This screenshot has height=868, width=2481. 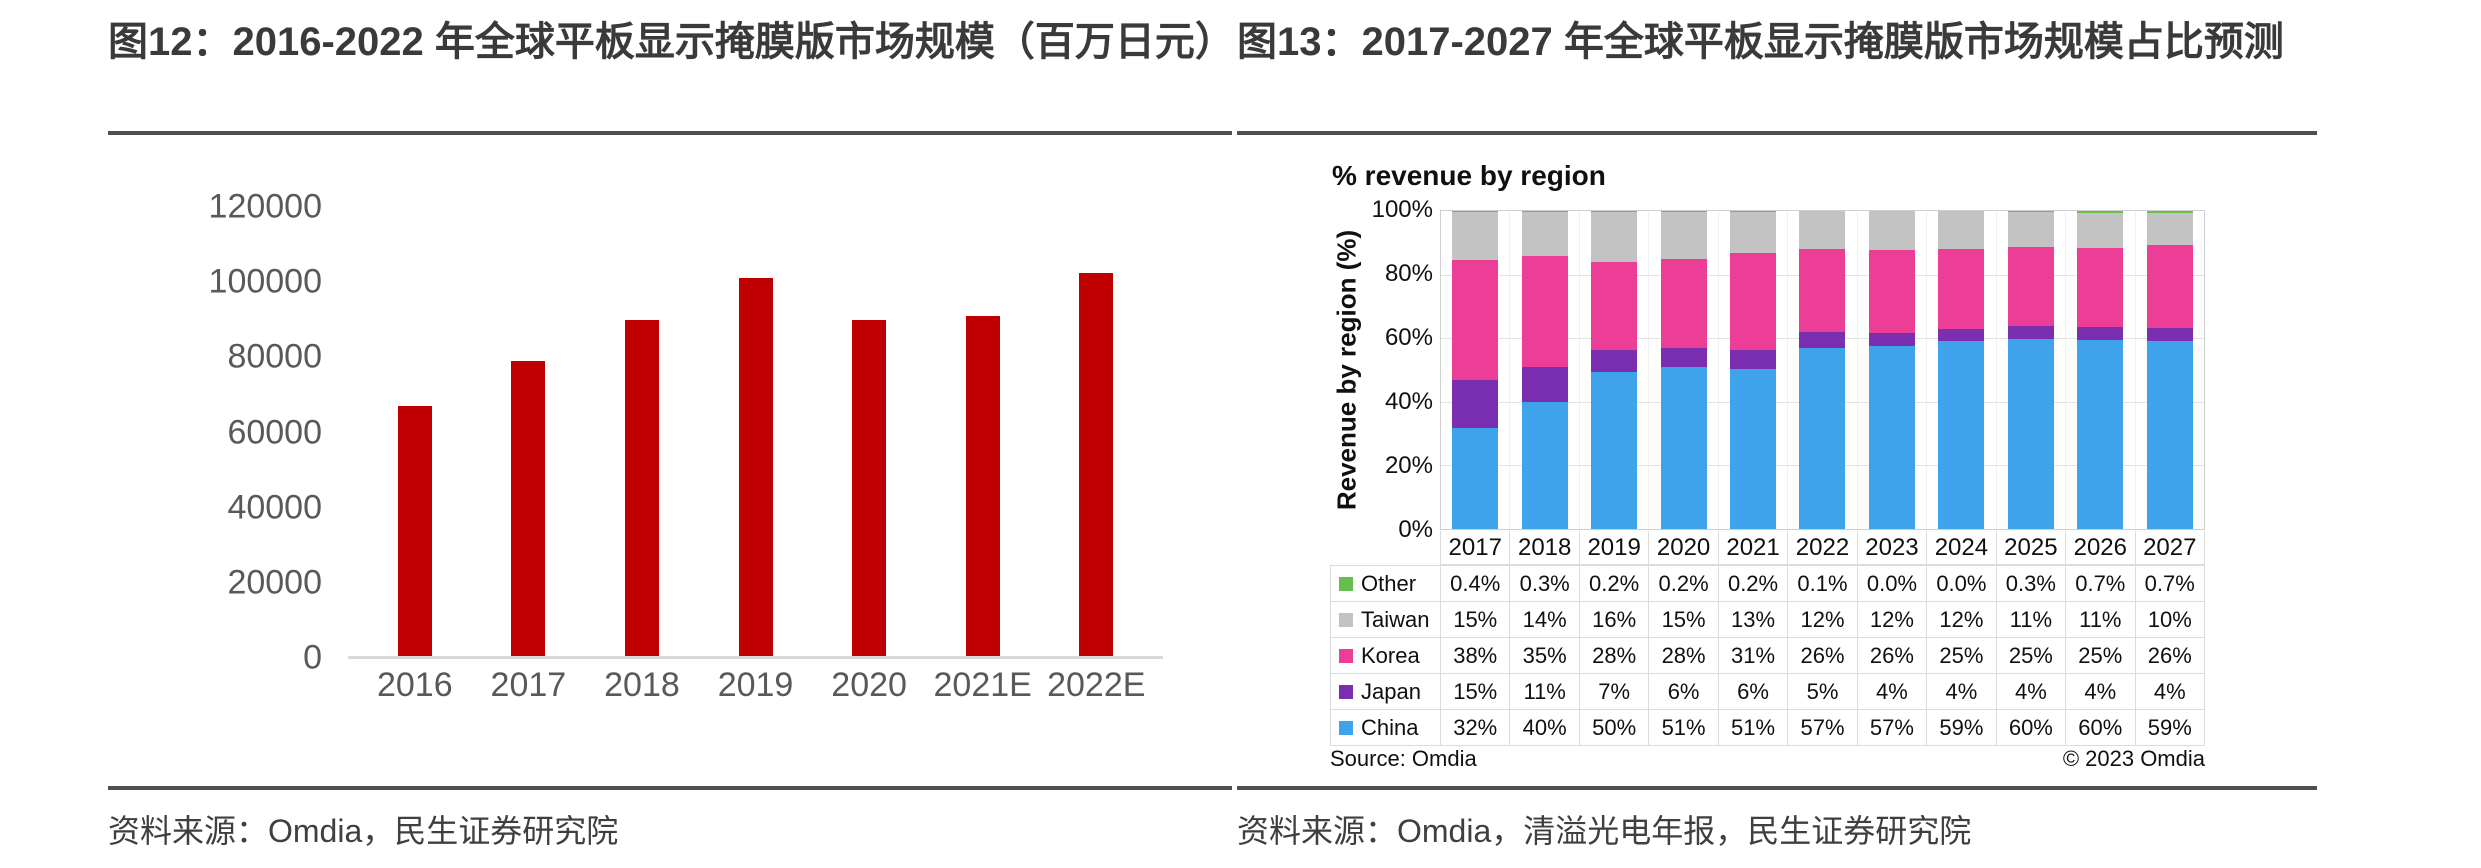 I want to click on y-tick-label: 20000, so click(x=274, y=582).